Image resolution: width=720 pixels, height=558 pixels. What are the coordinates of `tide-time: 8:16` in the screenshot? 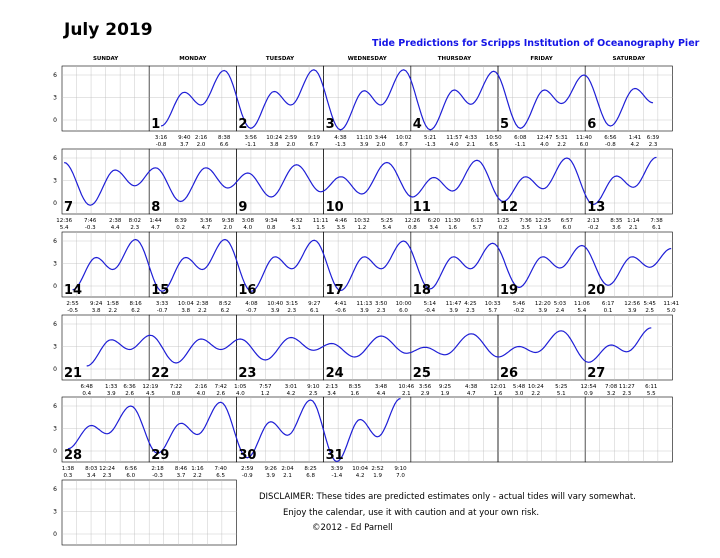 It's located at (135, 304).